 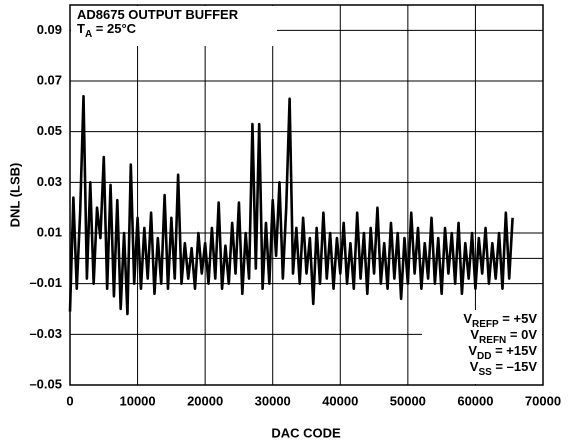 I want to click on annotation: VSS = –15V, so click(x=504, y=368).